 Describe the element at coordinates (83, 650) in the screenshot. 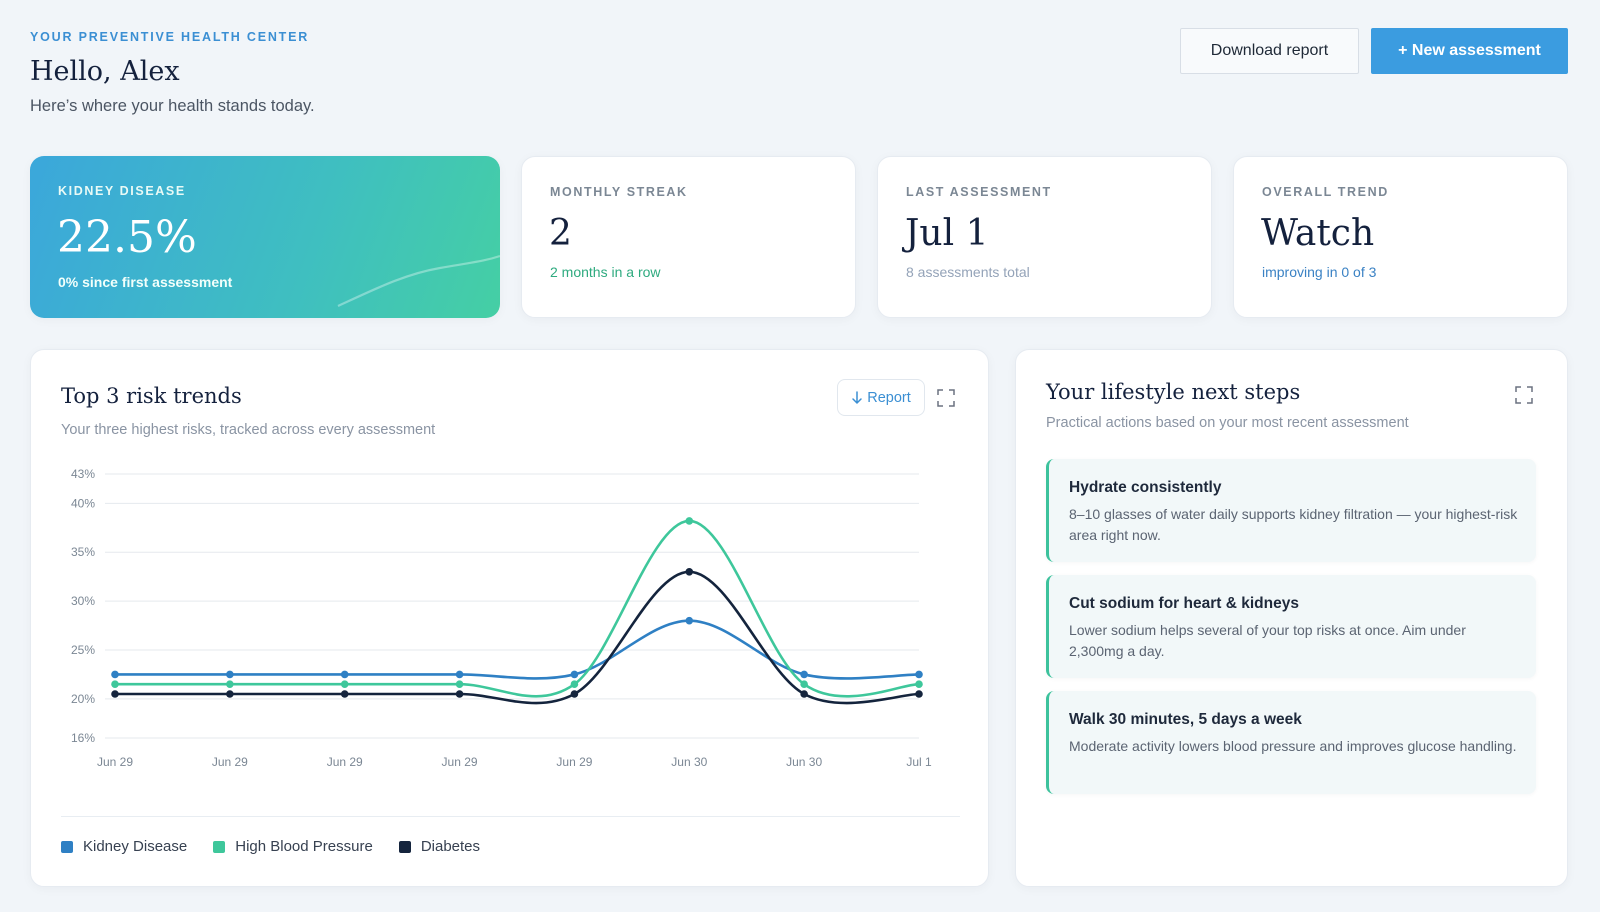

I see `y-tick-label: 25%` at that location.